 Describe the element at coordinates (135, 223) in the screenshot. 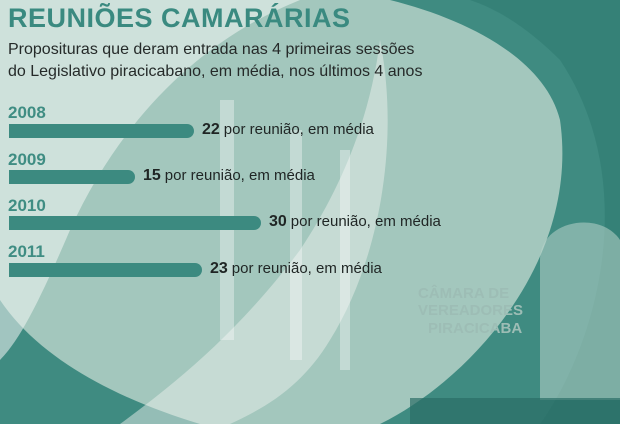

I see `bar-2010` at that location.